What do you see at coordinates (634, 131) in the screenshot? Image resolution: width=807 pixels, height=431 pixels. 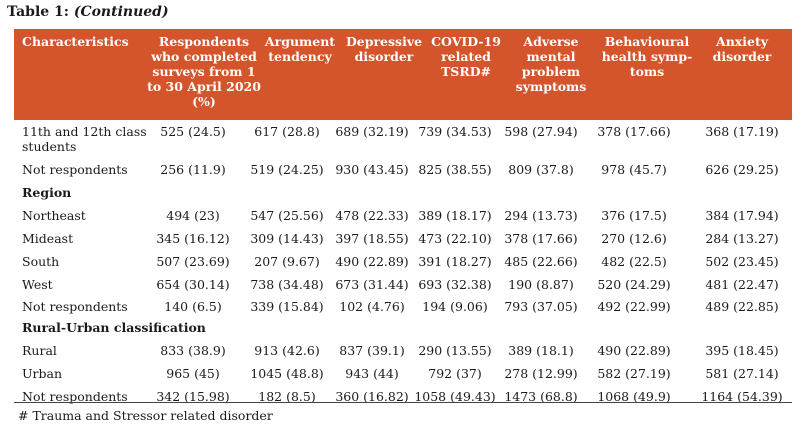 I see `cell-behavioural: 378 (17.66)` at bounding box center [634, 131].